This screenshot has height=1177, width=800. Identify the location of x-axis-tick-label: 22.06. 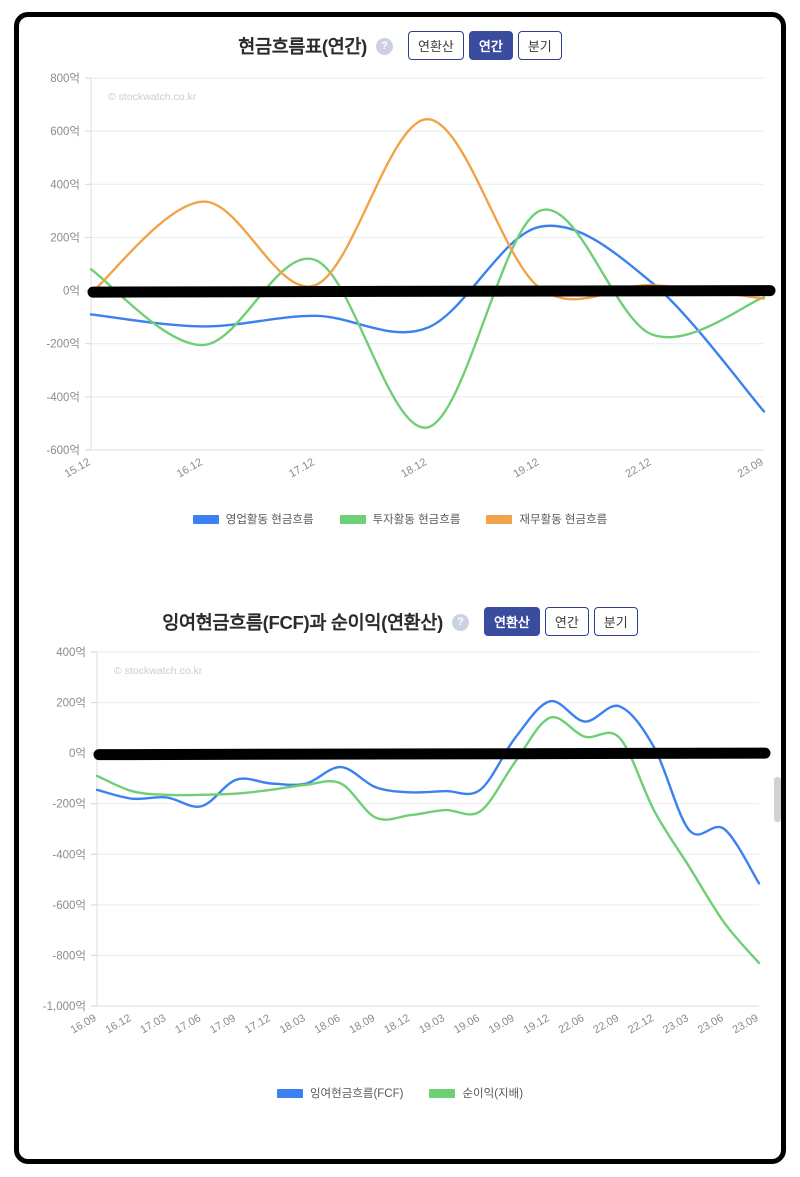
(571, 1024).